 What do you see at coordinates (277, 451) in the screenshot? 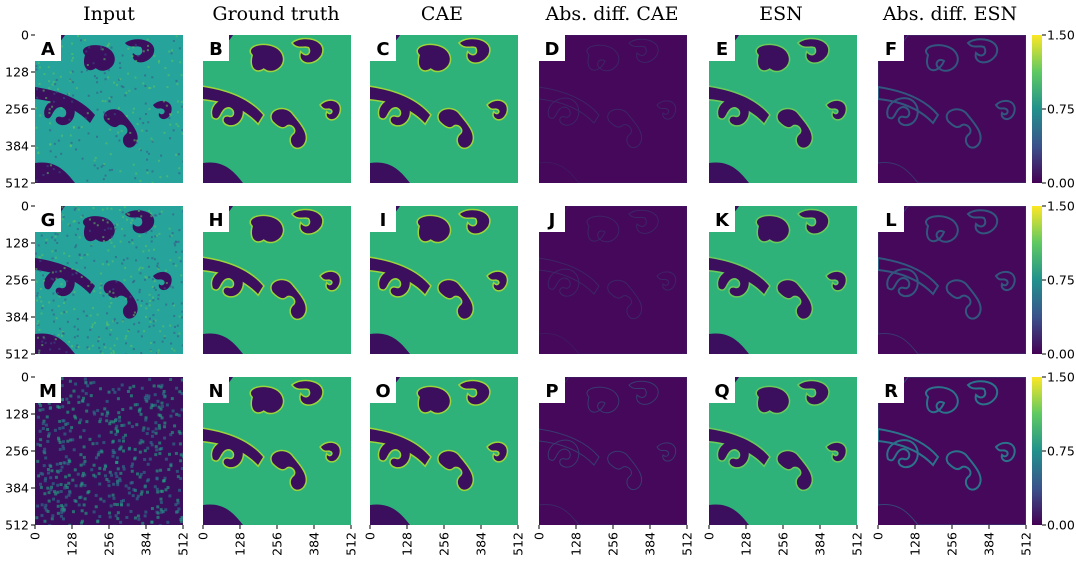
I see `panel-ground-truth-row-3: N` at bounding box center [277, 451].